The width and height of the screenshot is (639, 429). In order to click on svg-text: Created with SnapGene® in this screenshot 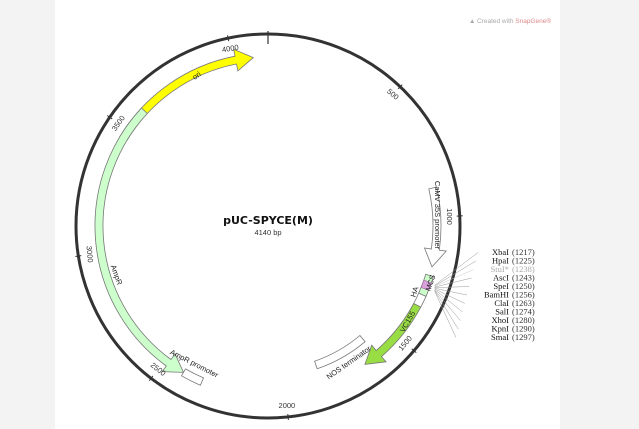, I will do `click(514, 21)`.